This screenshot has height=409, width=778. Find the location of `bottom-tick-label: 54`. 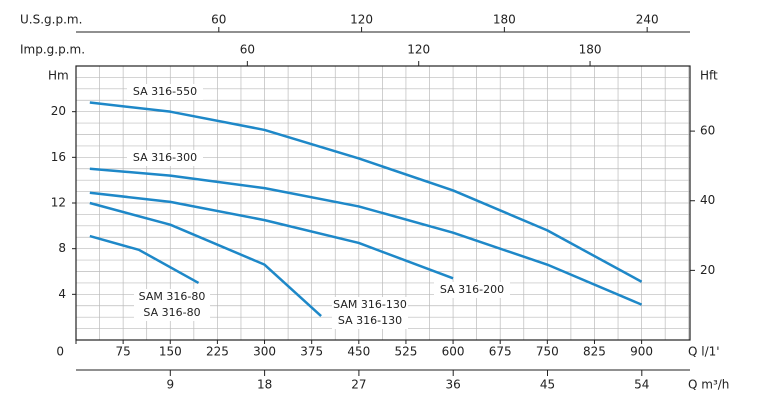

bottom-tick-label: 54 is located at coordinates (641, 385).